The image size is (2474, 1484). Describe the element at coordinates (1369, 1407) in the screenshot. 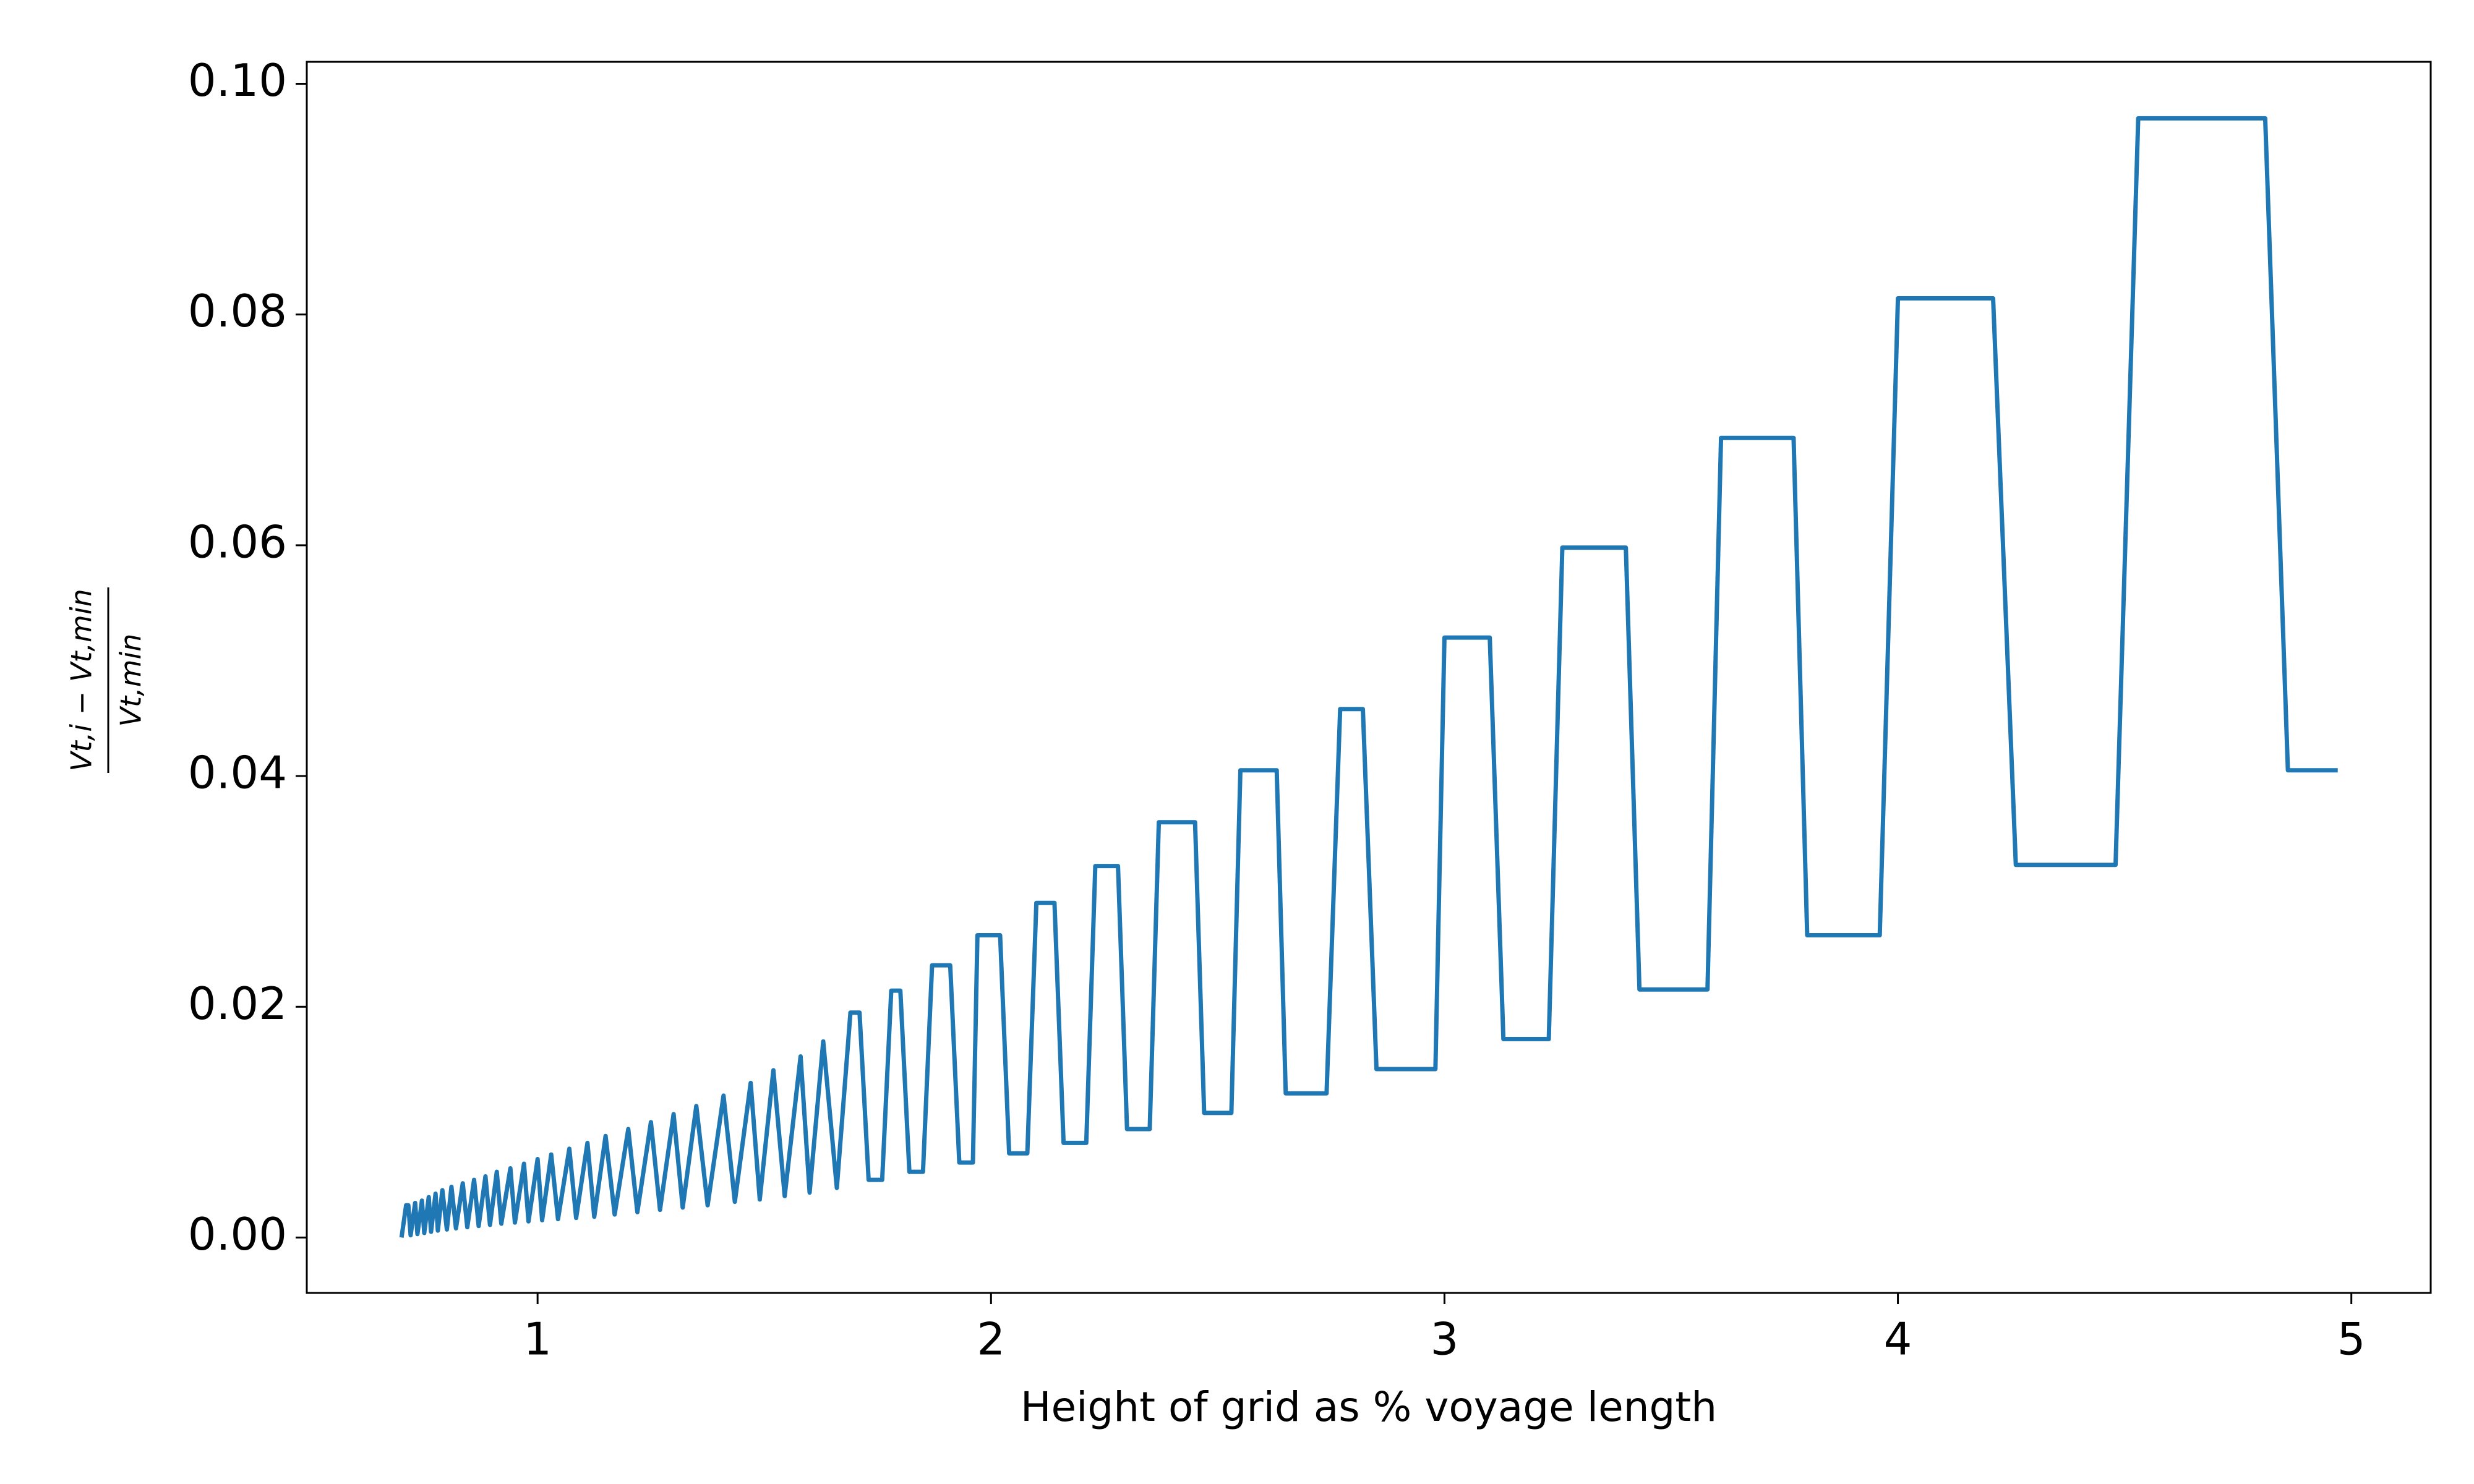

I see `x-axis-label: Height of grid as % voyage length` at that location.